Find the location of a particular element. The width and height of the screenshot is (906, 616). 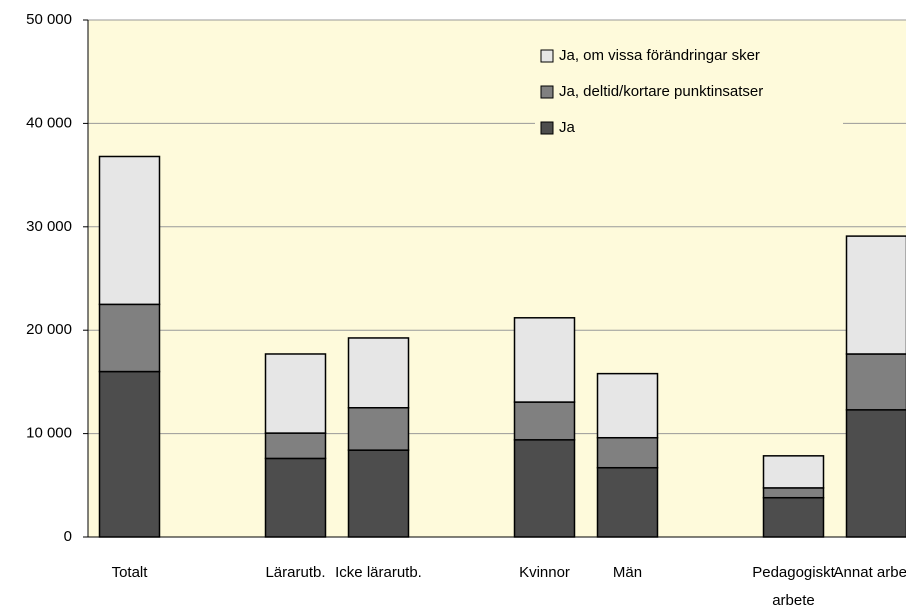

y-tick-label: 50 000 is located at coordinates (49, 19).